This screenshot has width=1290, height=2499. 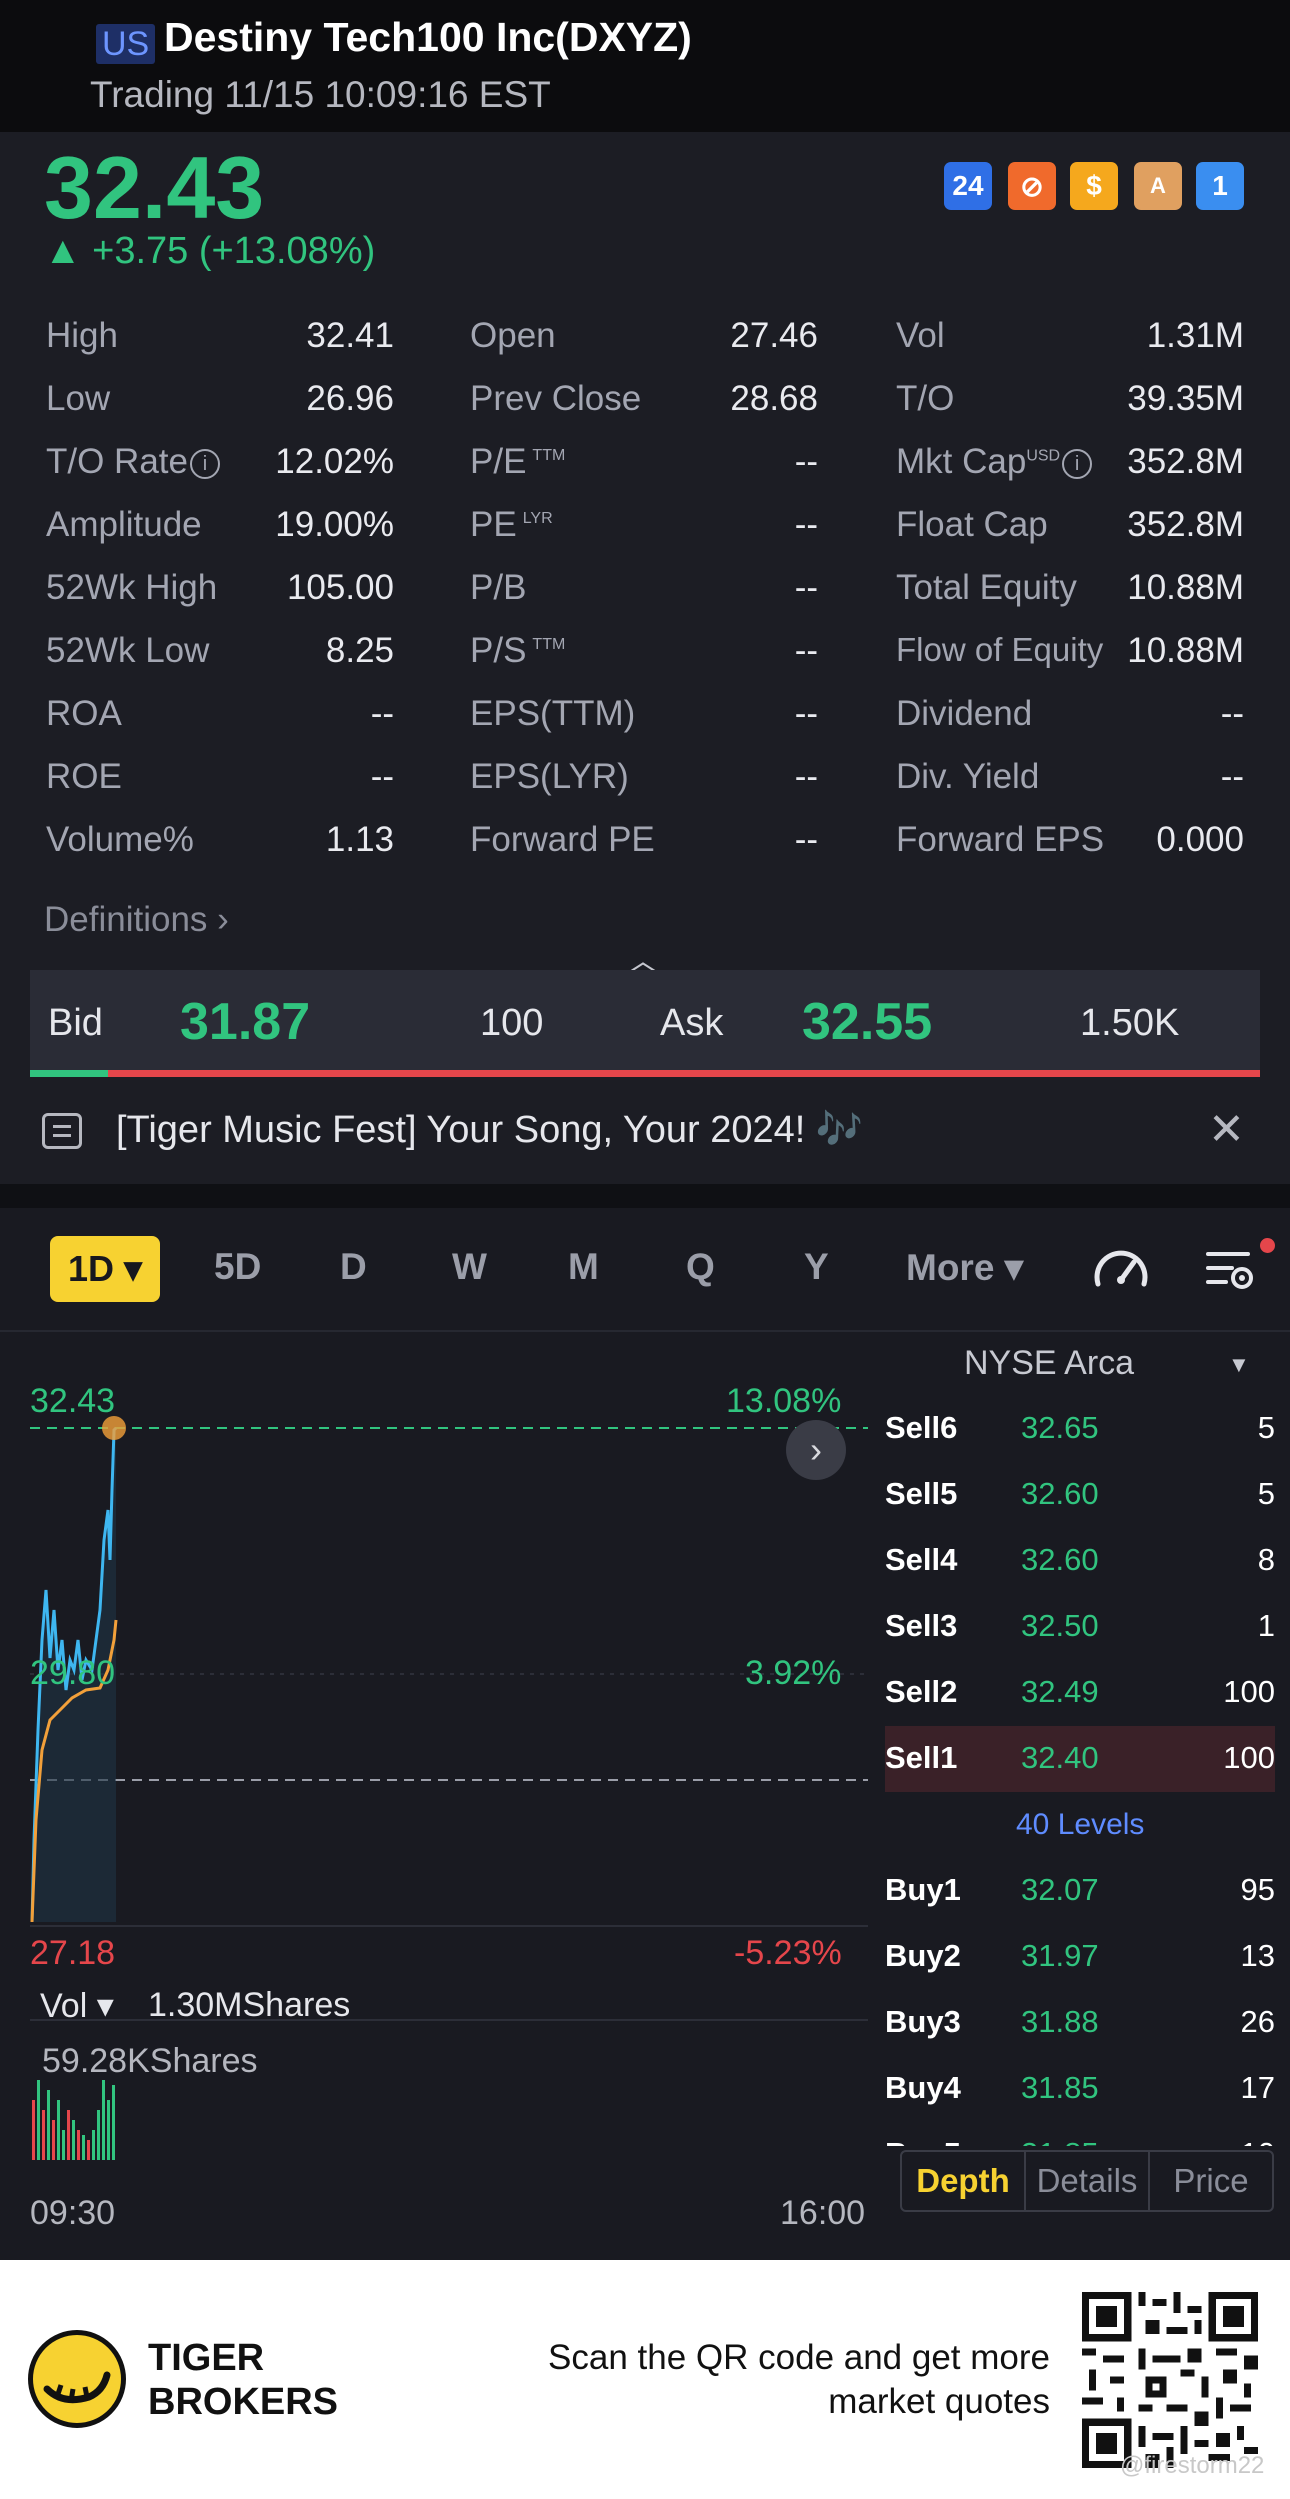 I want to click on level-price: 32.65, so click(x=1060, y=1427).